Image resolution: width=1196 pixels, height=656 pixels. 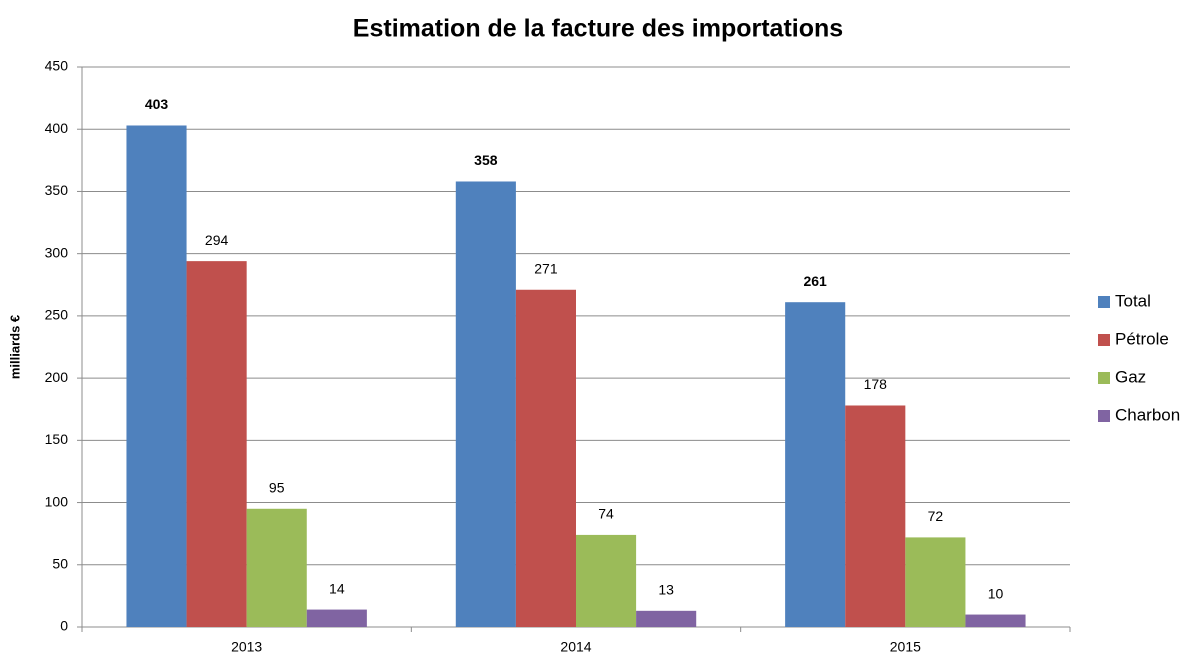 I want to click on data-label: 261, so click(x=815, y=281).